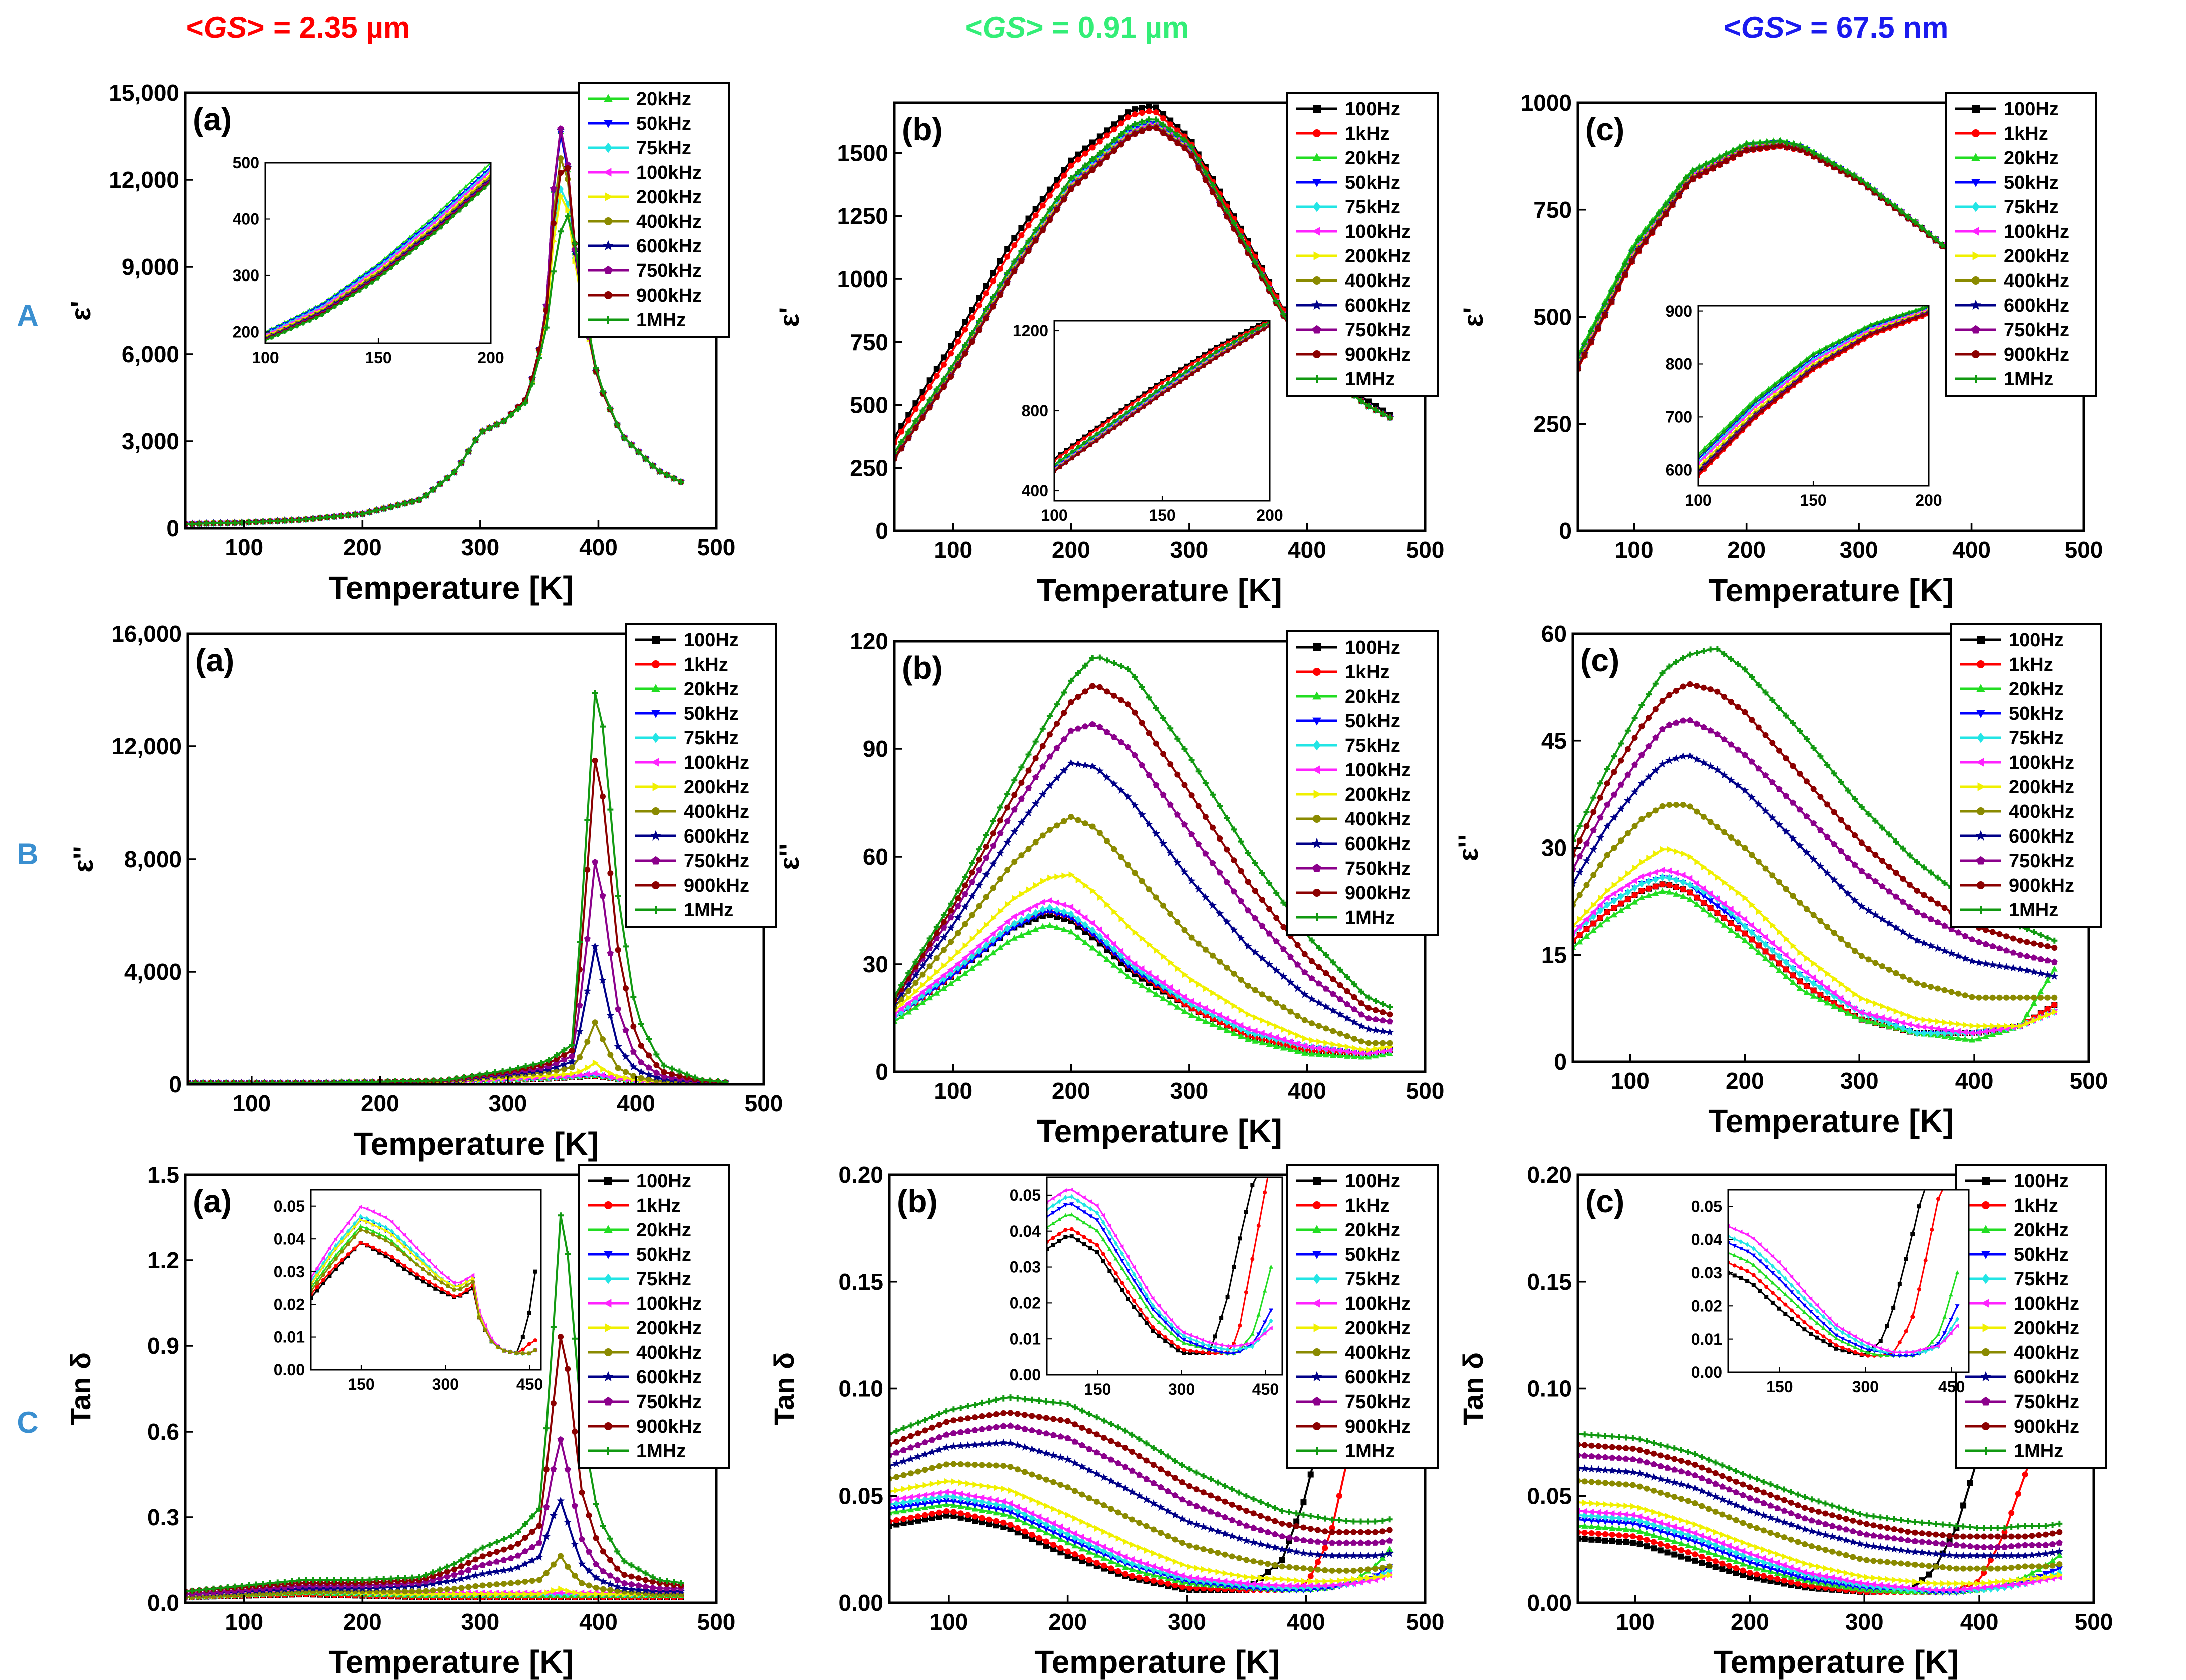 The width and height of the screenshot is (2186, 1680). I want to click on legend-entry: 50kHz, so click(640, 123).